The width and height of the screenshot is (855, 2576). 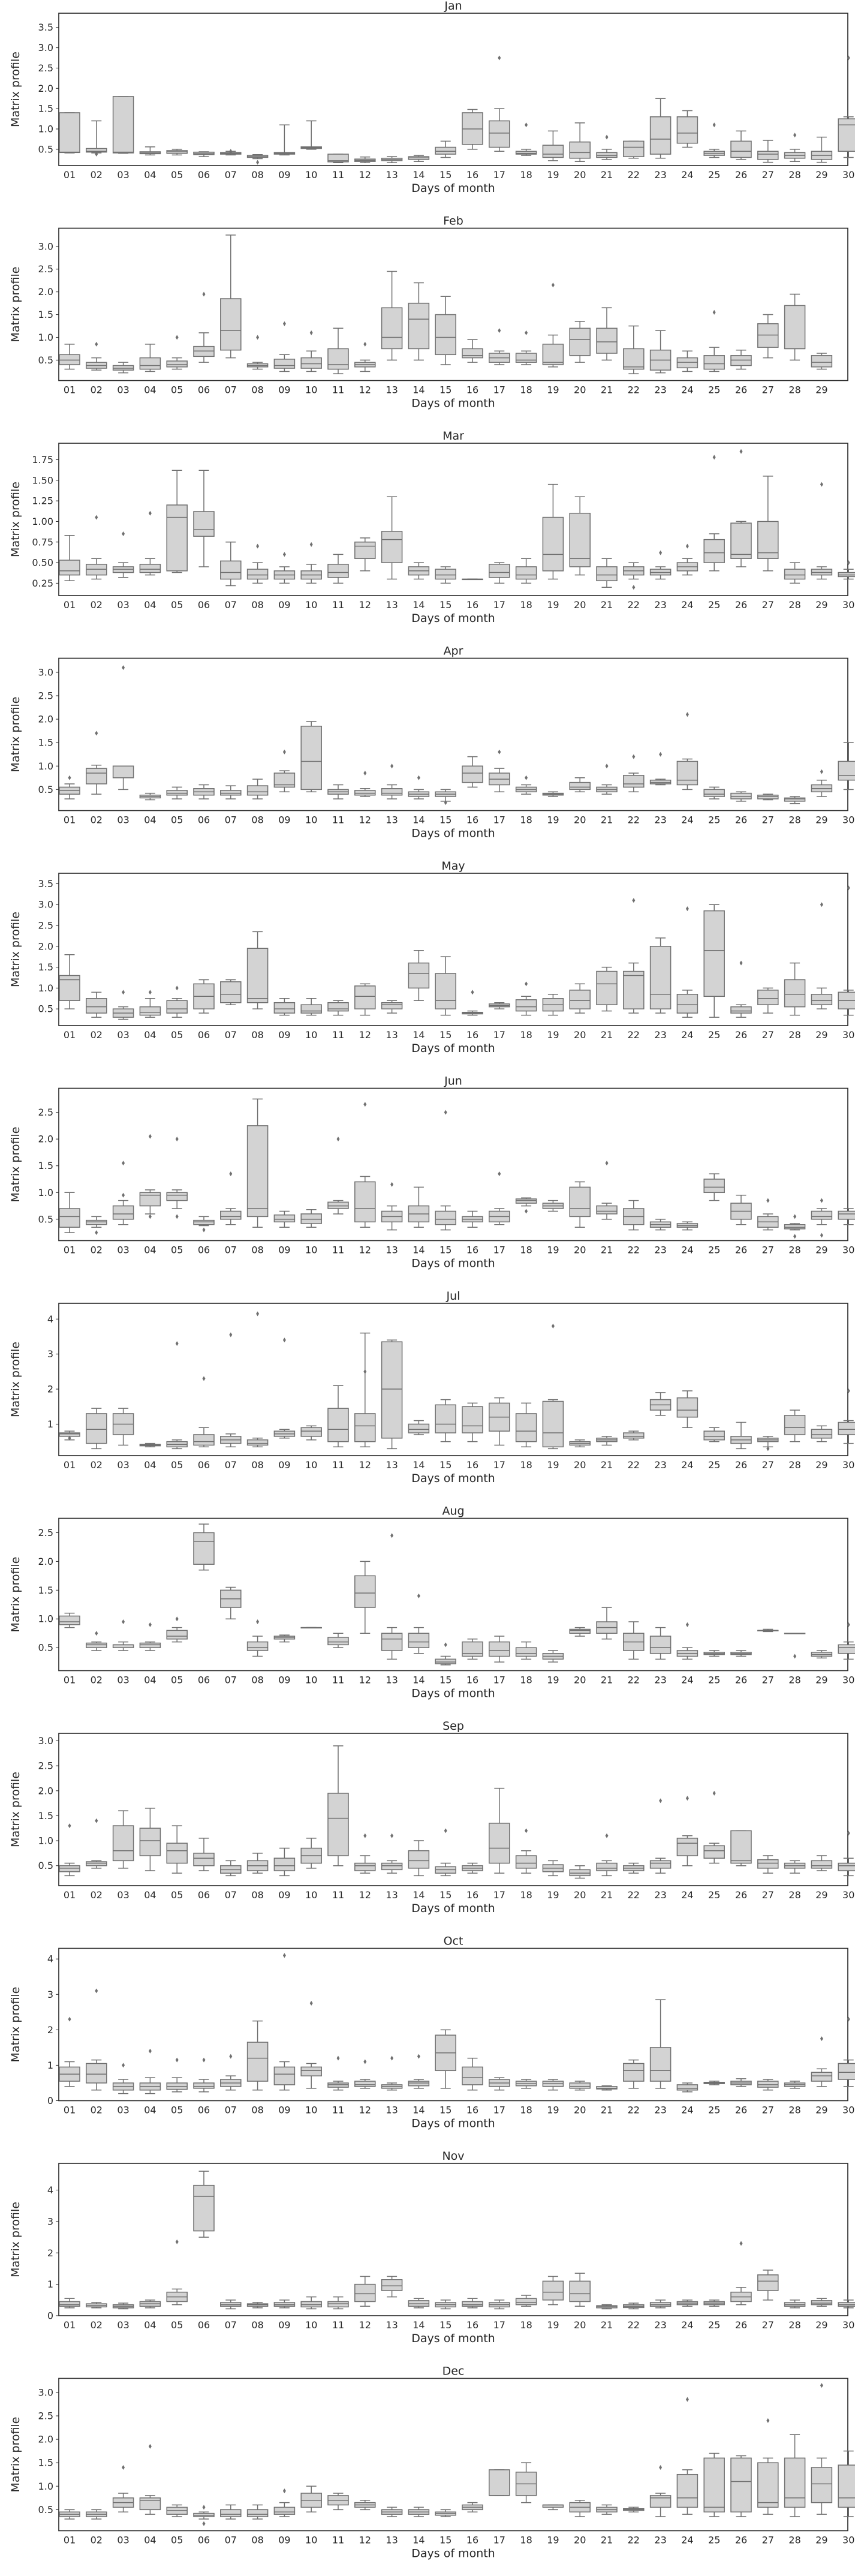 I want to click on y-tick-label: 0, so click(x=50, y=2101).